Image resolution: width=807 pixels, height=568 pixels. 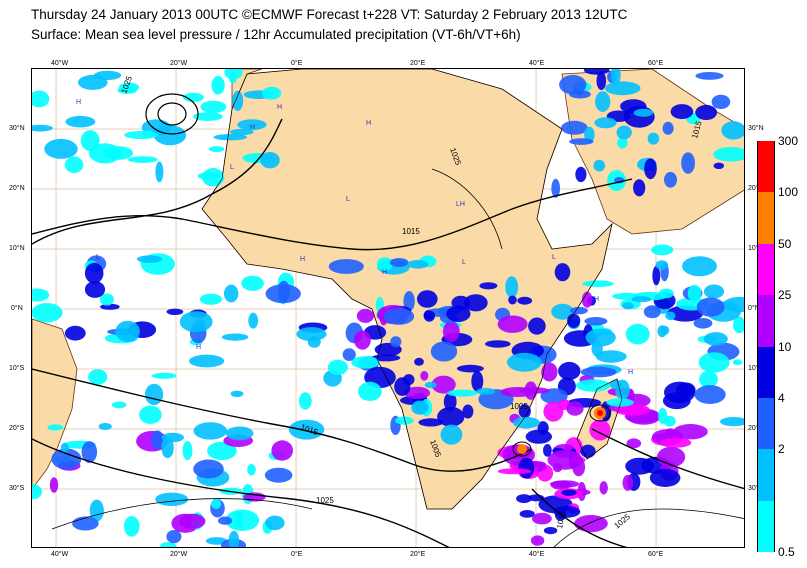 I want to click on right-tick-10s: 10°S, so click(x=756, y=368).